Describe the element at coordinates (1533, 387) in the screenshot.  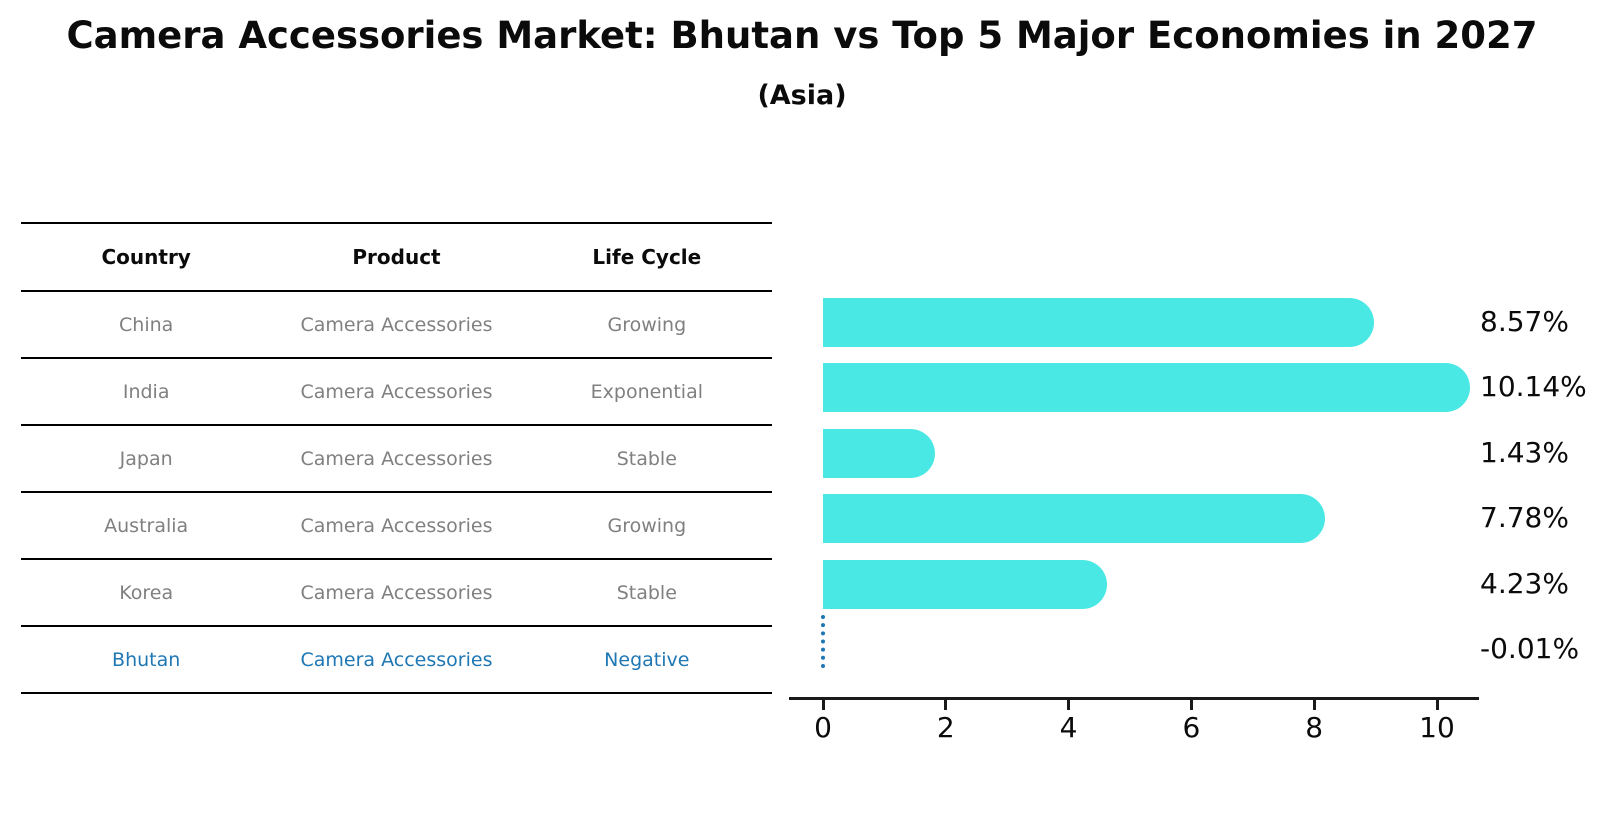
I see `value-label-india: 10.14%` at that location.